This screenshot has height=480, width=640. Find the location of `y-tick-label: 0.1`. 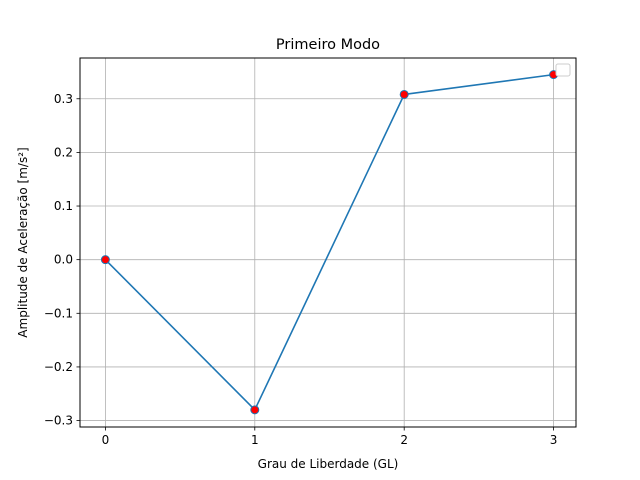

y-tick-label: 0.1 is located at coordinates (63, 206).